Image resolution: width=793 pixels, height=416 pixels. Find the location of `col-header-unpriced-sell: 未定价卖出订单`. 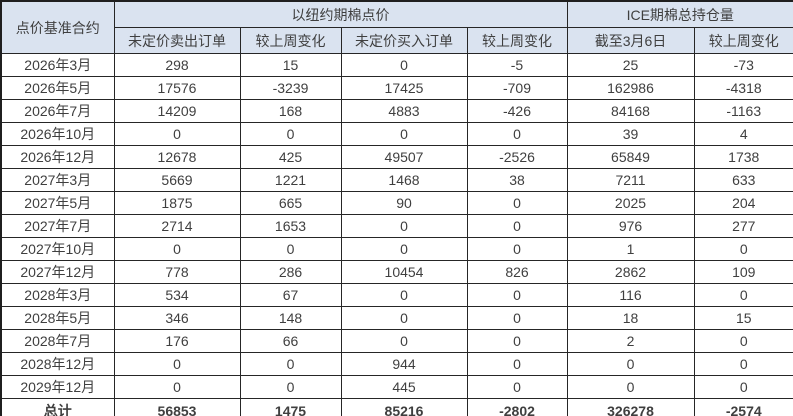

col-header-unpriced-sell: 未定价卖出订单 is located at coordinates (177, 40).